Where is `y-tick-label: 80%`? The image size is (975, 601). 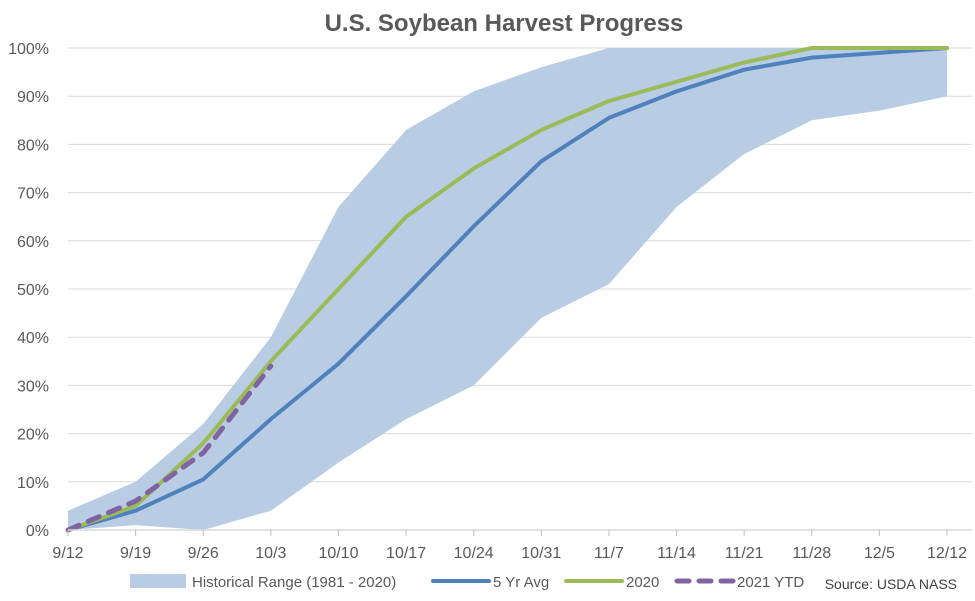 y-tick-label: 80% is located at coordinates (33, 145).